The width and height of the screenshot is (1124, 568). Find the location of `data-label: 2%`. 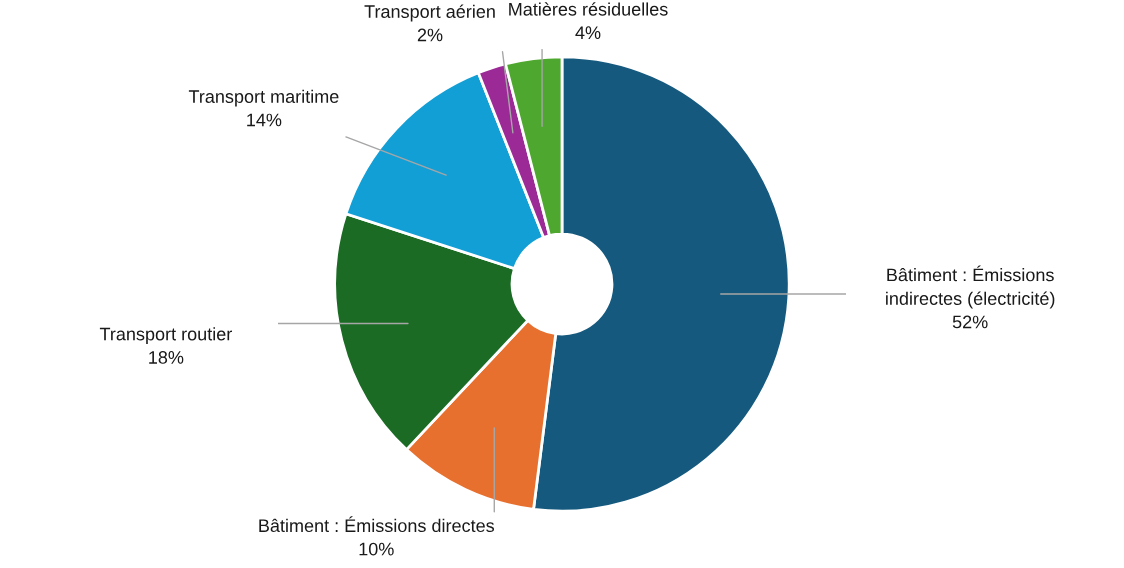

data-label: 2% is located at coordinates (430, 35).